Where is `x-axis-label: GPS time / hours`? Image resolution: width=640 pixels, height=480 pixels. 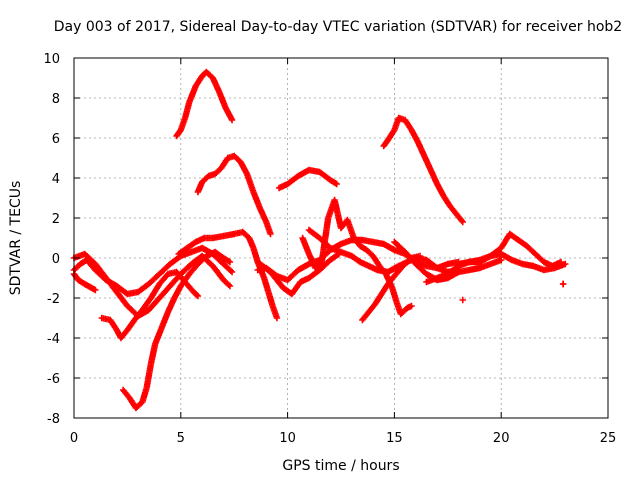 x-axis-label: GPS time / hours is located at coordinates (340, 466).